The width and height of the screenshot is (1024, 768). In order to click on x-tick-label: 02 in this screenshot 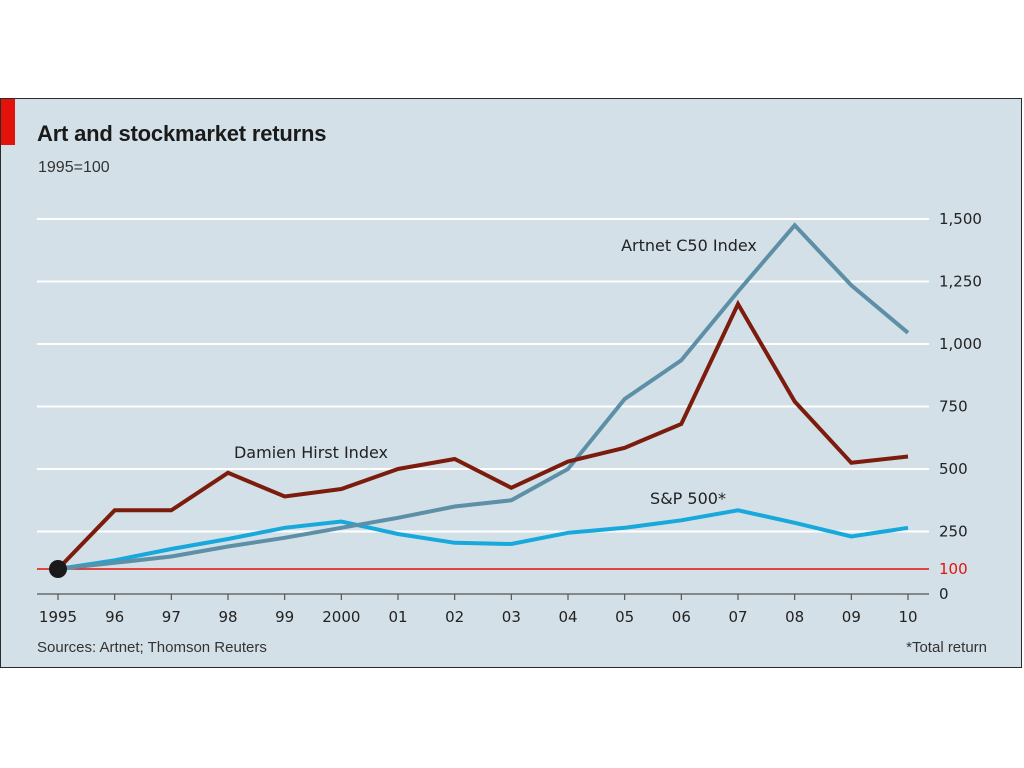, I will do `click(454, 617)`.